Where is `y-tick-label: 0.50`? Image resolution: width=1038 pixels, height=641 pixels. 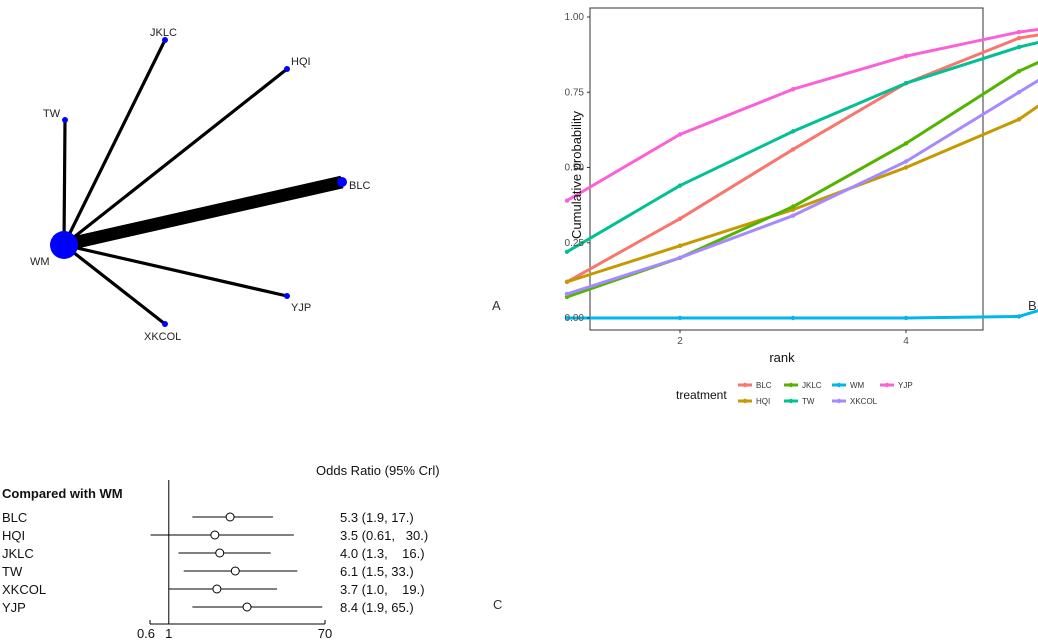 y-tick-label: 0.50 is located at coordinates (575, 168).